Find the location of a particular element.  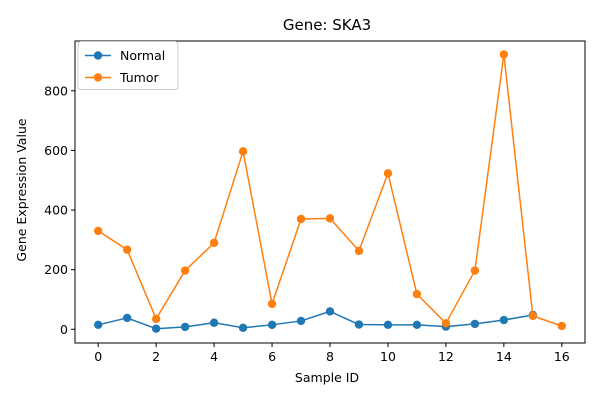

y-axis-label: Gene Expression Value is located at coordinates (21, 189).